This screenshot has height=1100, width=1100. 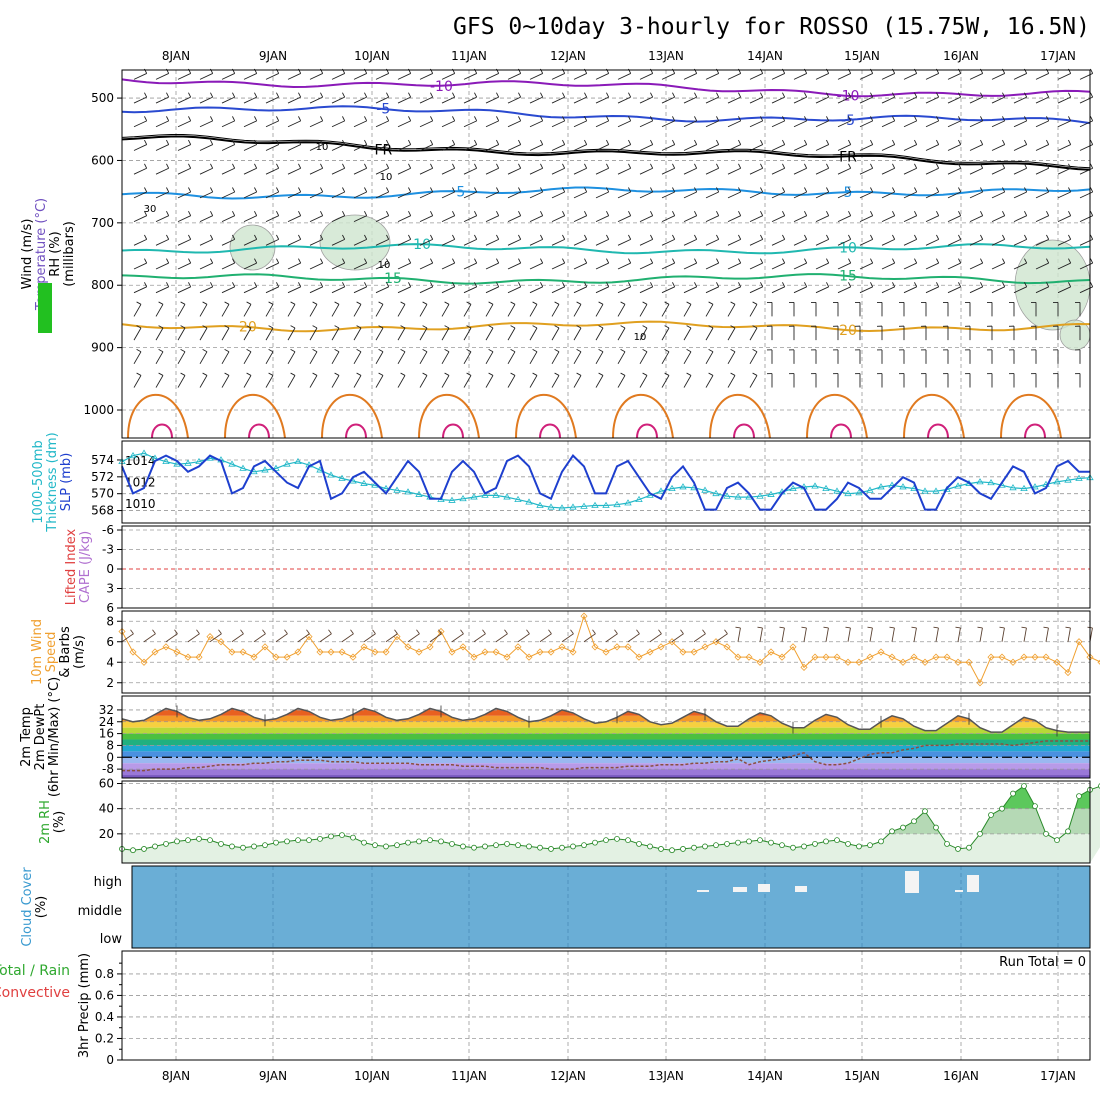 I want to click on date-label-top: 14JAN, so click(x=765, y=56).